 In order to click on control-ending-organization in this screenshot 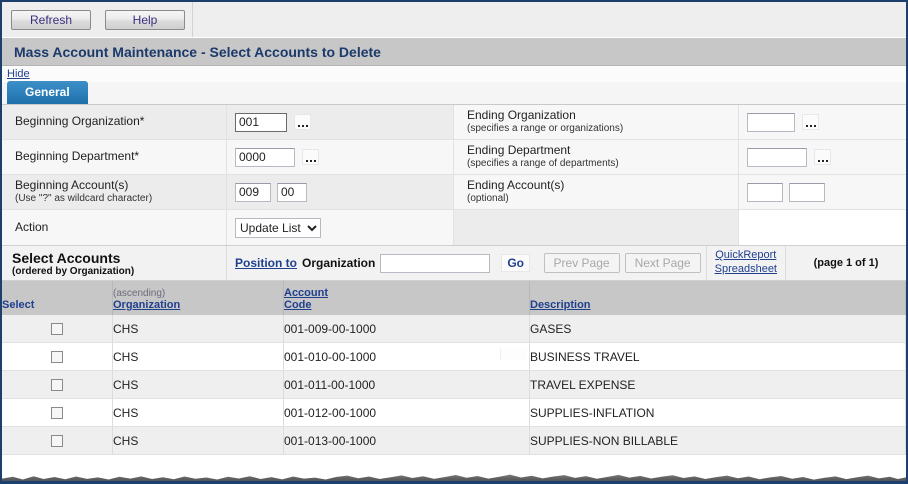, I will do `click(822, 122)`.